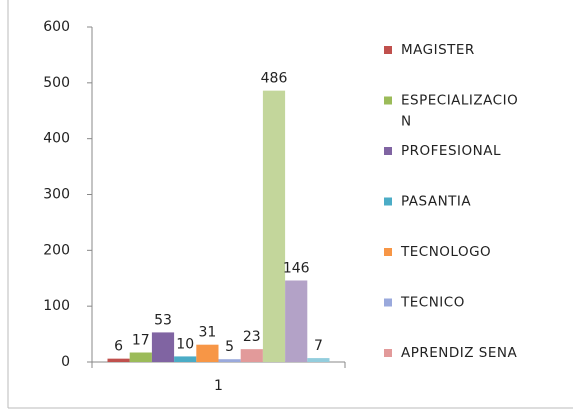 The height and width of the screenshot is (410, 573). What do you see at coordinates (432, 303) in the screenshot?
I see `legend-label: TECNICO` at bounding box center [432, 303].